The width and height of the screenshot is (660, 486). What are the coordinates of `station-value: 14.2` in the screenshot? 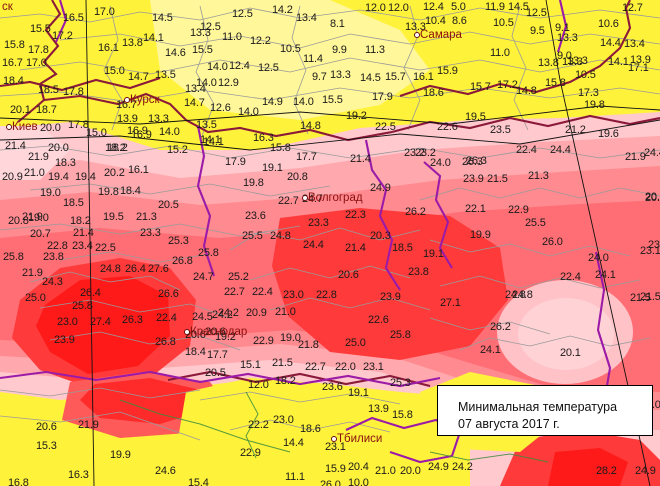 It's located at (282, 10).